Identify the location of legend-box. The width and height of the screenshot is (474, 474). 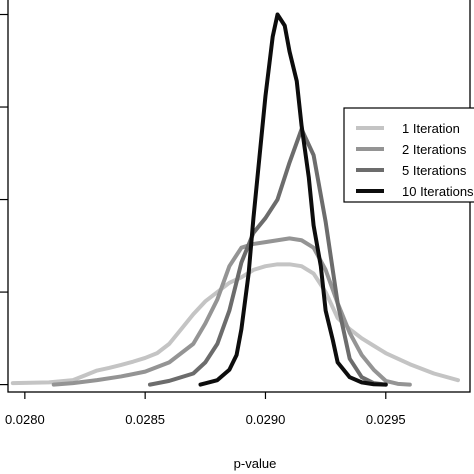
(408, 155).